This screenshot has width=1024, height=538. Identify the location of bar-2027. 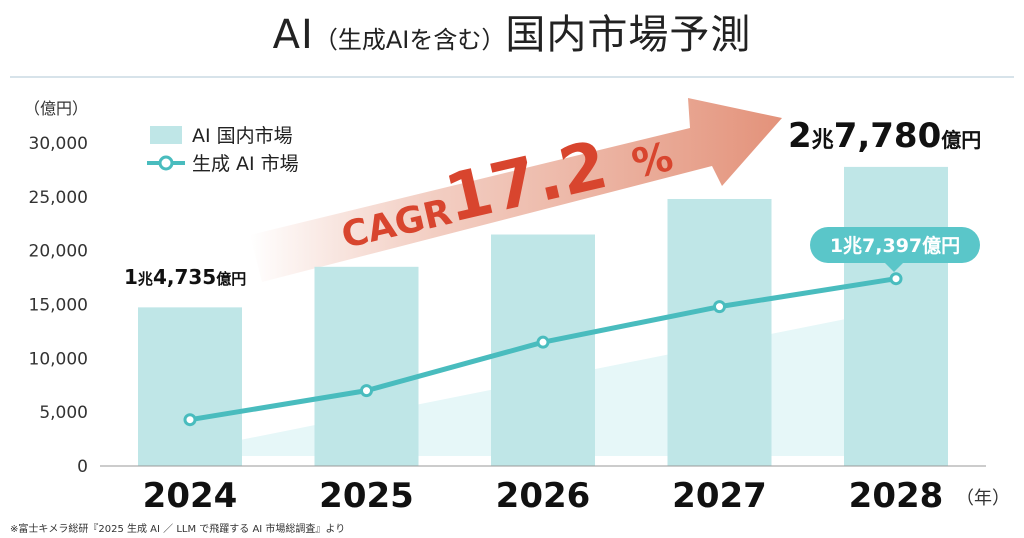
(719, 332).